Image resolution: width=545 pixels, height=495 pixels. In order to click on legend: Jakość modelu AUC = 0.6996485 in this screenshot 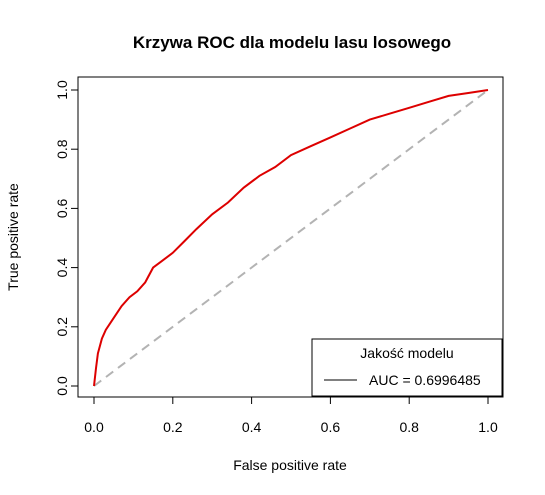, I will do `click(407, 367)`.